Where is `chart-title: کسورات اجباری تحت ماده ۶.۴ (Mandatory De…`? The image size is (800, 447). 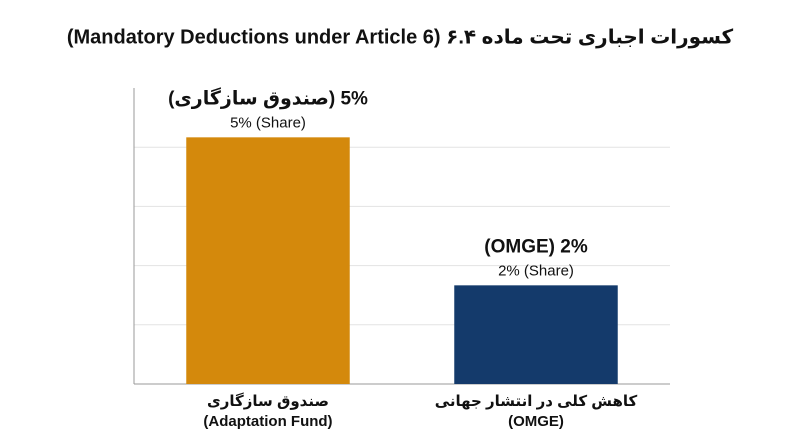 chart-title: کسورات اجباری تحت ماده ۶.۴ (Mandatory De… is located at coordinates (400, 37).